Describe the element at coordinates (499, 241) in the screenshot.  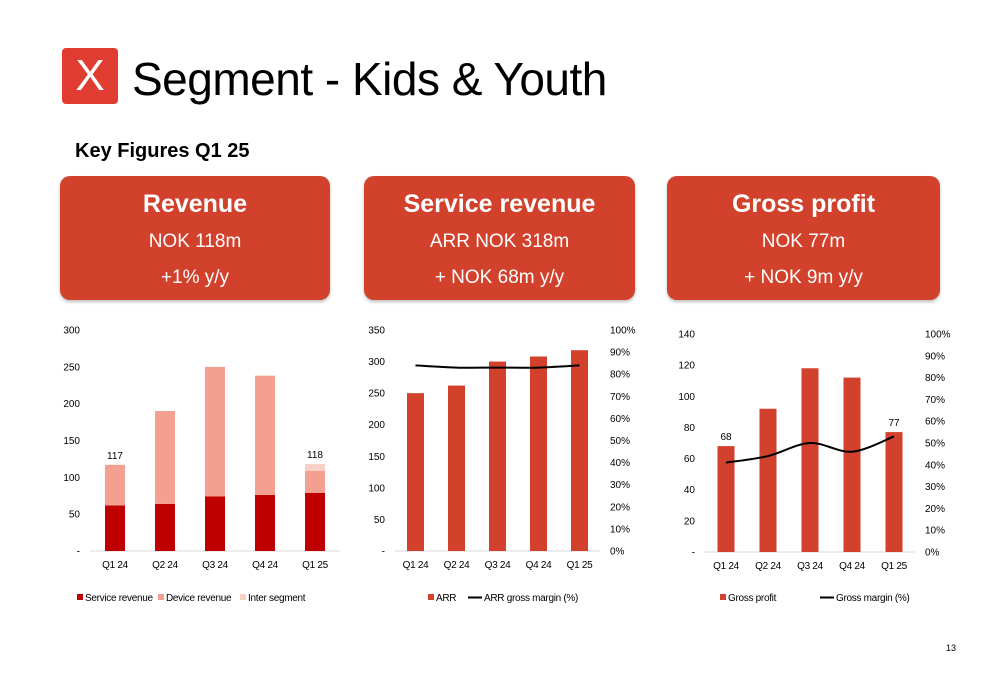
I see `card-value: ARR NOK 318m` at that location.